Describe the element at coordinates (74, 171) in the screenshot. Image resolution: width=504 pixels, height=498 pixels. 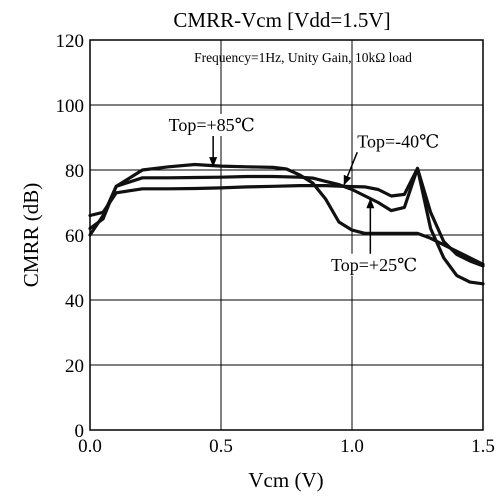
I see `y-tick-label: 80` at that location.